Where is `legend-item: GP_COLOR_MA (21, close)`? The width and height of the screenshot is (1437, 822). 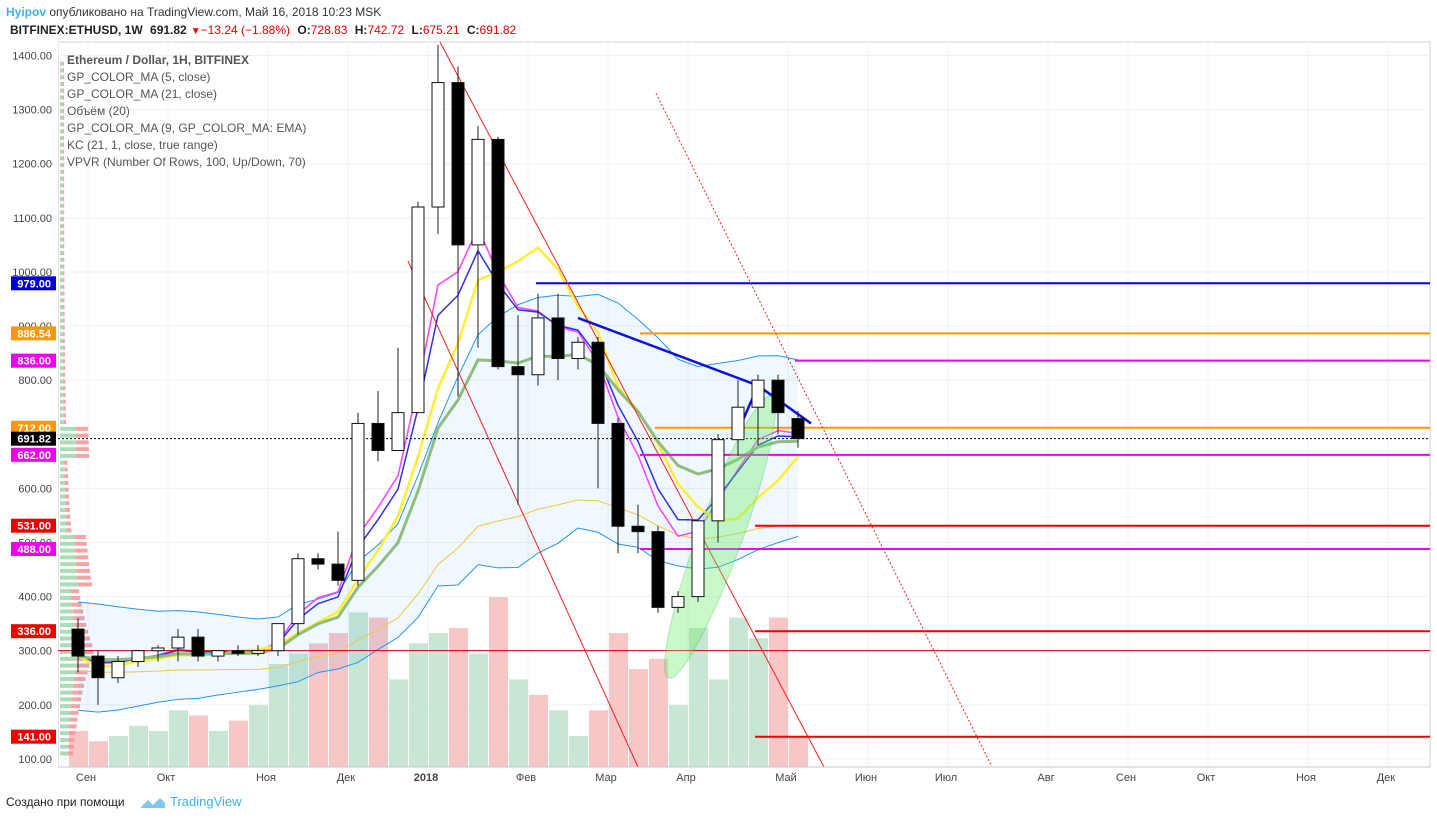
legend-item: GP_COLOR_MA (21, close) is located at coordinates (142, 94).